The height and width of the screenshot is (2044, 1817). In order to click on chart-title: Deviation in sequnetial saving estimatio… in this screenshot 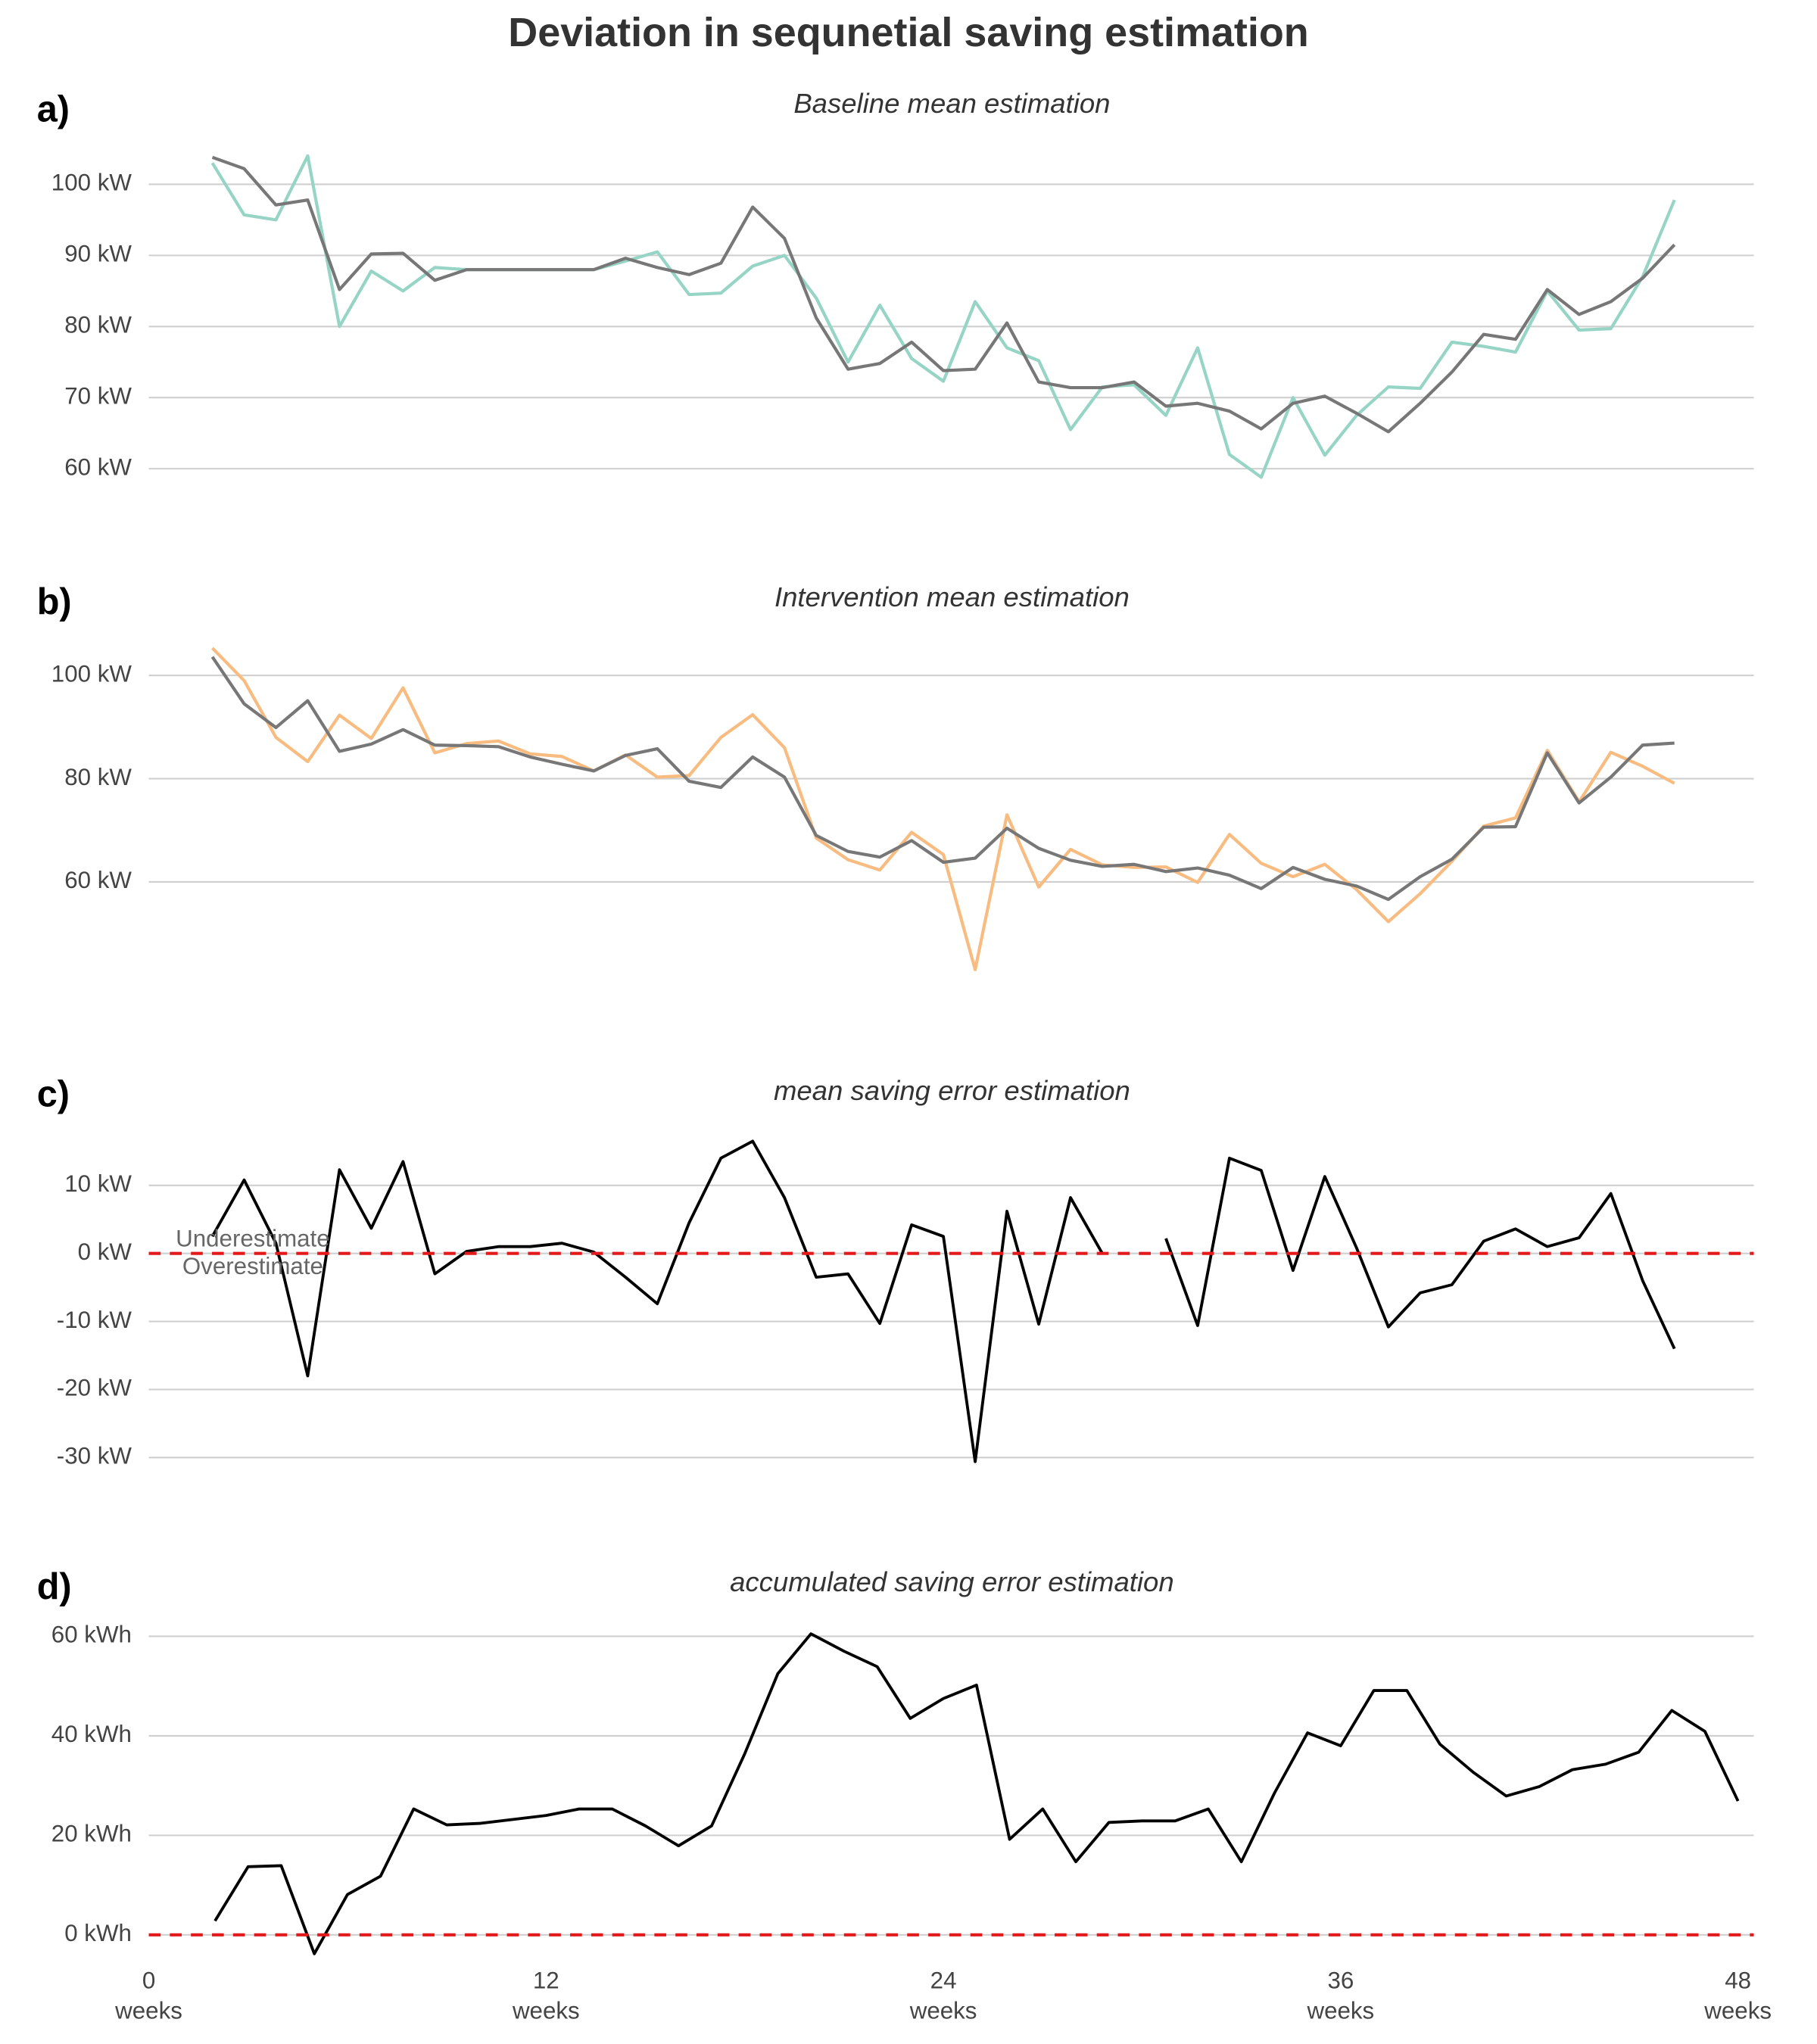, I will do `click(908, 32)`.